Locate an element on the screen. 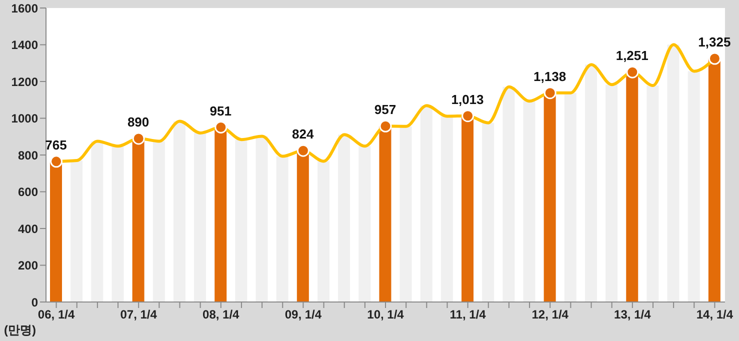 This screenshot has height=341, width=739. y-tick-label: 200 is located at coordinates (28, 265).